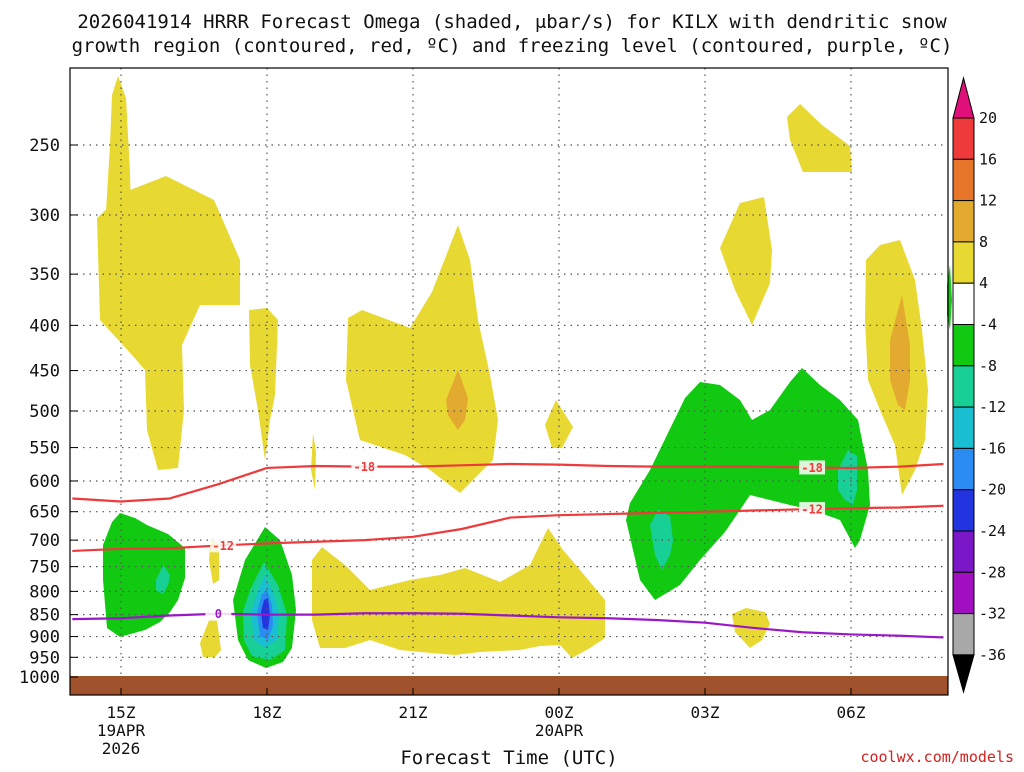 The image size is (1024, 772). What do you see at coordinates (988, 325) in the screenshot?
I see `colorbar-tick-label: -4` at bounding box center [988, 325].